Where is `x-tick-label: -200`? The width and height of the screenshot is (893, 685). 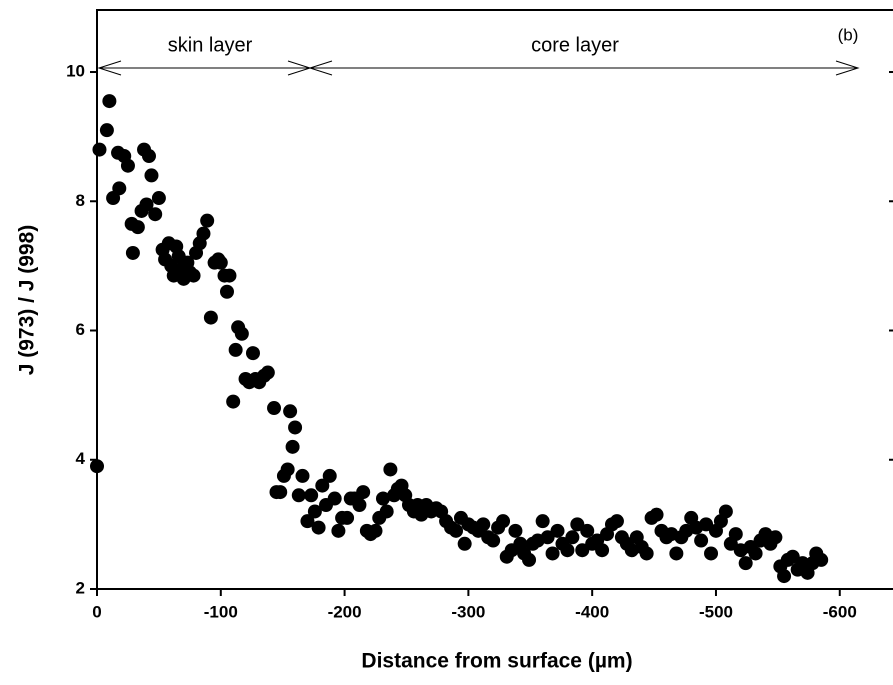
x-tick-label: -200 is located at coordinates (345, 611).